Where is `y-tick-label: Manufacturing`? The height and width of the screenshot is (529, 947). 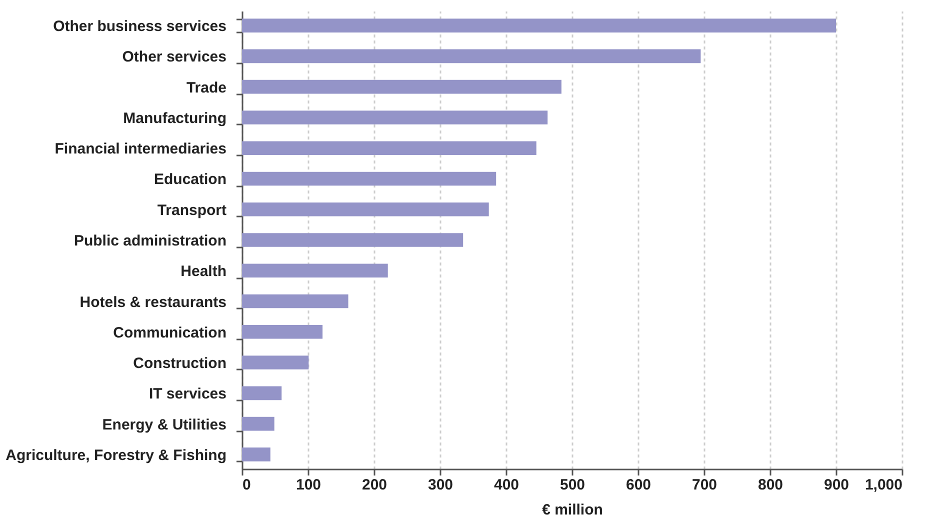 y-tick-label: Manufacturing is located at coordinates (174, 118).